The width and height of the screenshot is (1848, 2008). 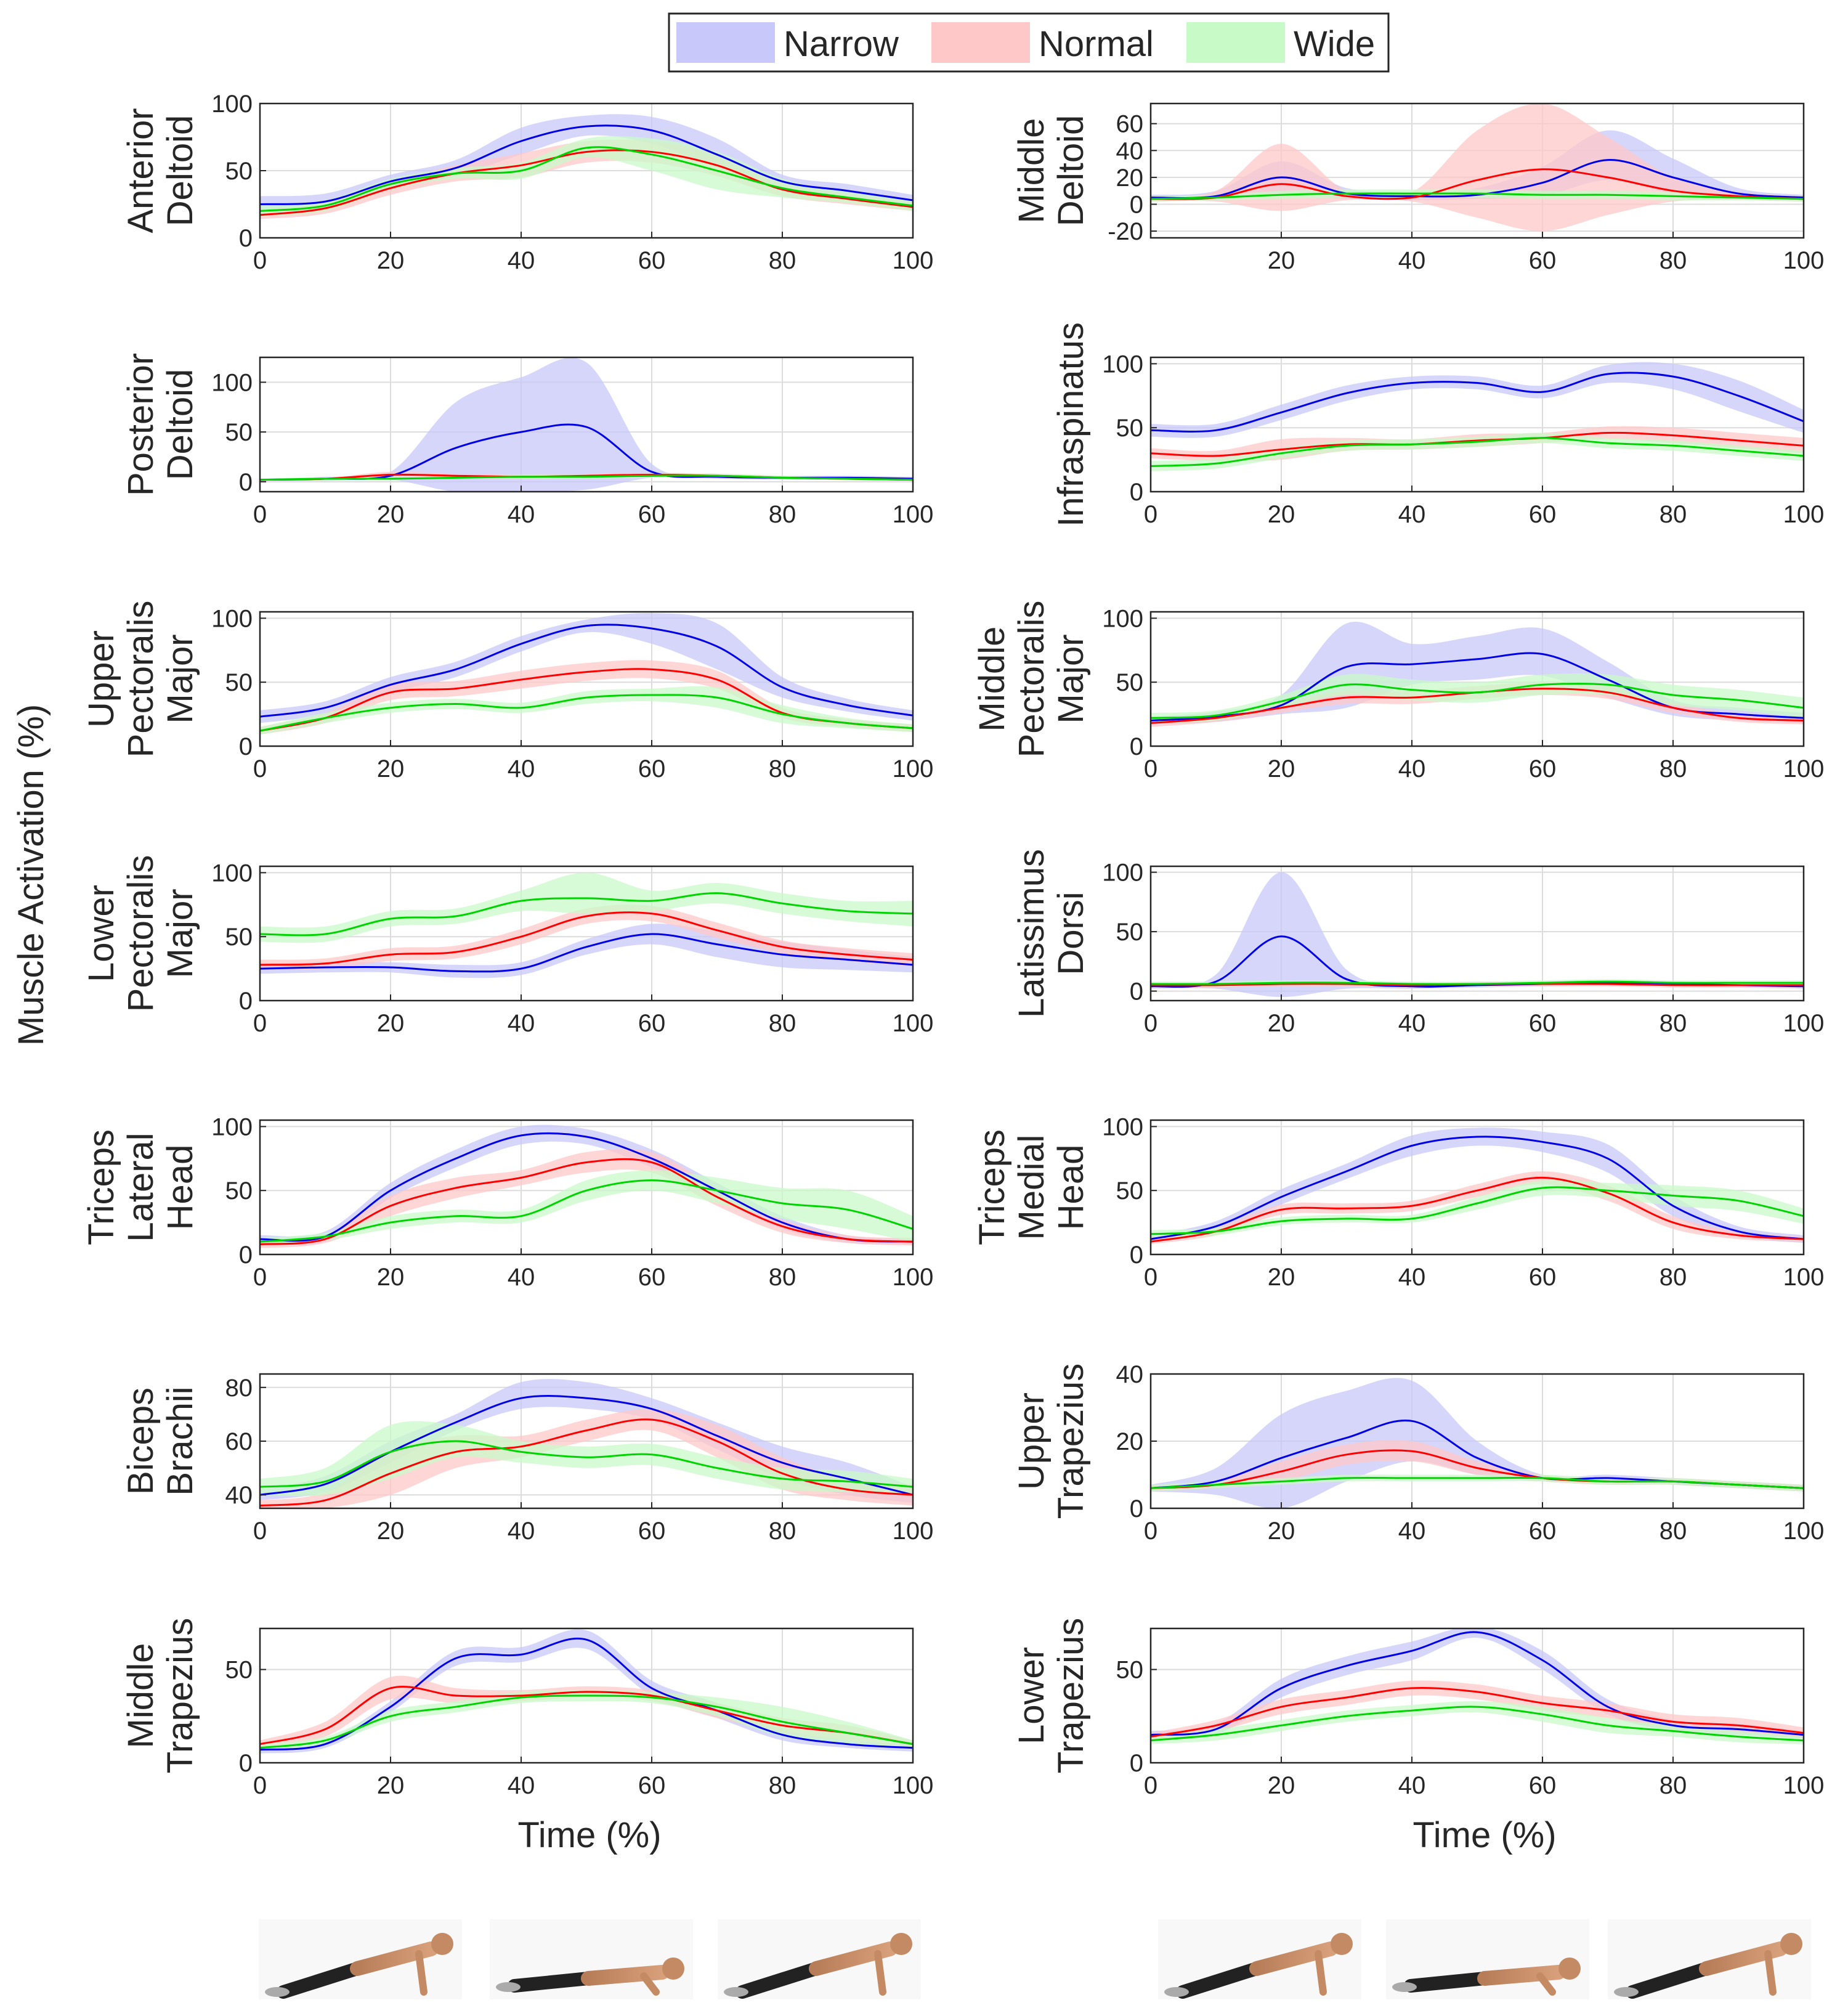 I want to click on band-normal, so click(x=1477, y=1710).